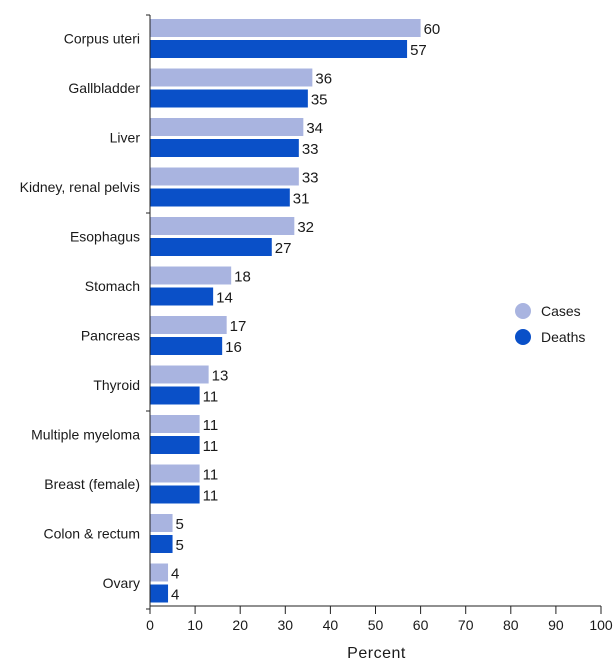 This screenshot has width=615, height=671. What do you see at coordinates (310, 178) in the screenshot?
I see `data-label-cases-3: 33` at bounding box center [310, 178].